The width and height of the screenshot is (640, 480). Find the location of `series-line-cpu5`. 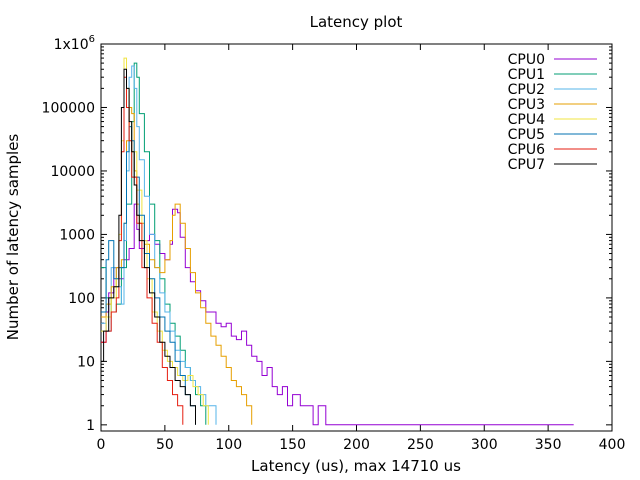

series-line-cpu5 is located at coordinates (148, 275).